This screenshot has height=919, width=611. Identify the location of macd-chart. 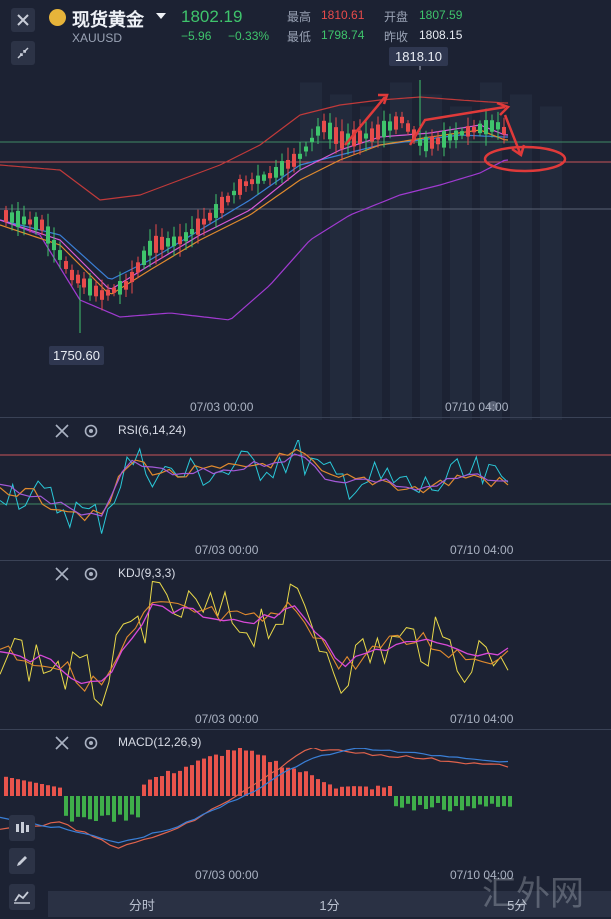
(256, 798).